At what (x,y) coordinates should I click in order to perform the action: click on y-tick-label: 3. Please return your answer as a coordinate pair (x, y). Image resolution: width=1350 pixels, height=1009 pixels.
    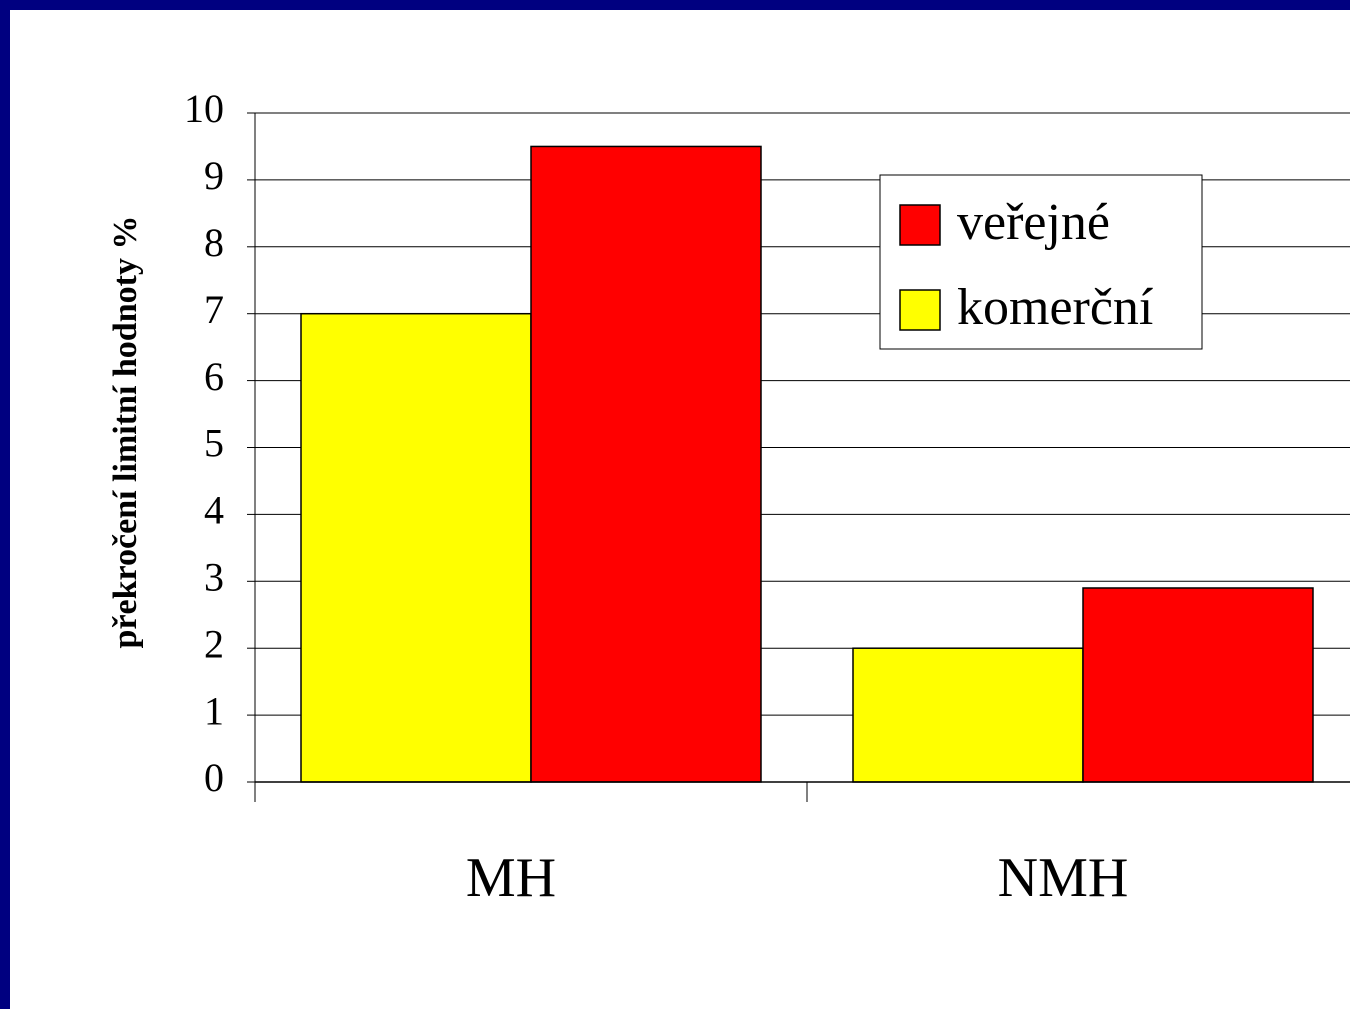
    Looking at the image, I should click on (214, 576).